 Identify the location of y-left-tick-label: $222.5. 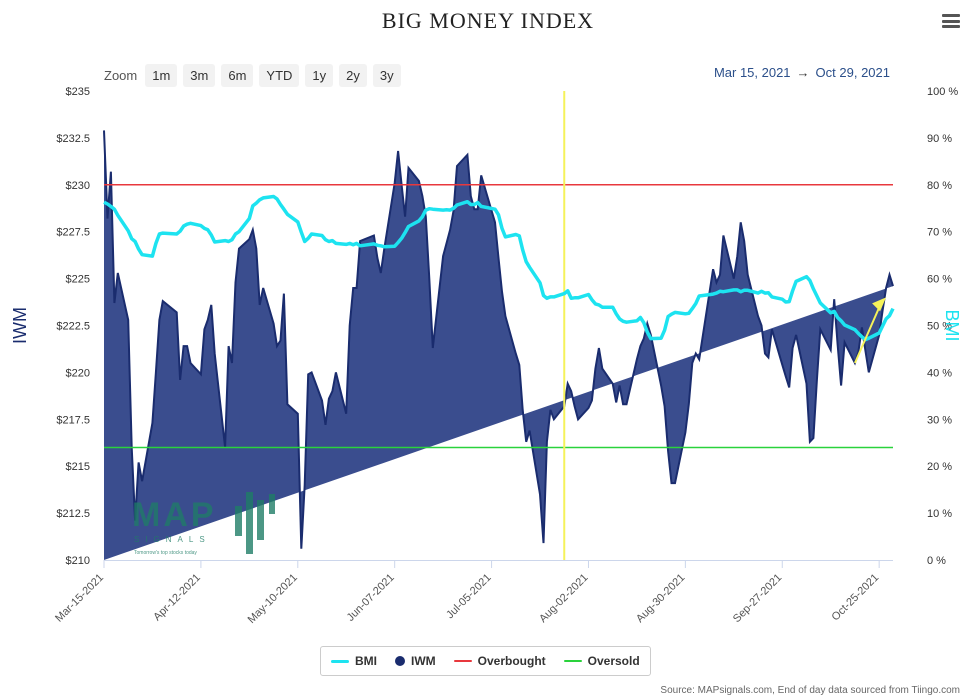
(73, 327).